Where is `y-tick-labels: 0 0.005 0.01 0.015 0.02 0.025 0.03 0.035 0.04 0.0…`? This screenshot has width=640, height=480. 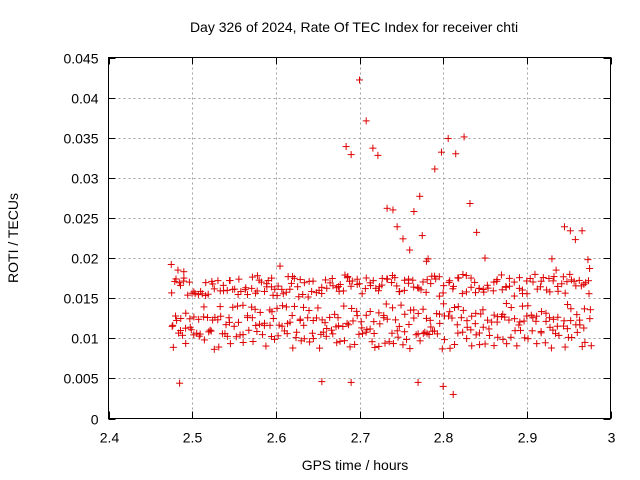 y-tick-labels: 0 0.005 0.01 0.015 0.02 0.025 0.03 0.035 0.04 0.0… is located at coordinates (80, 239).